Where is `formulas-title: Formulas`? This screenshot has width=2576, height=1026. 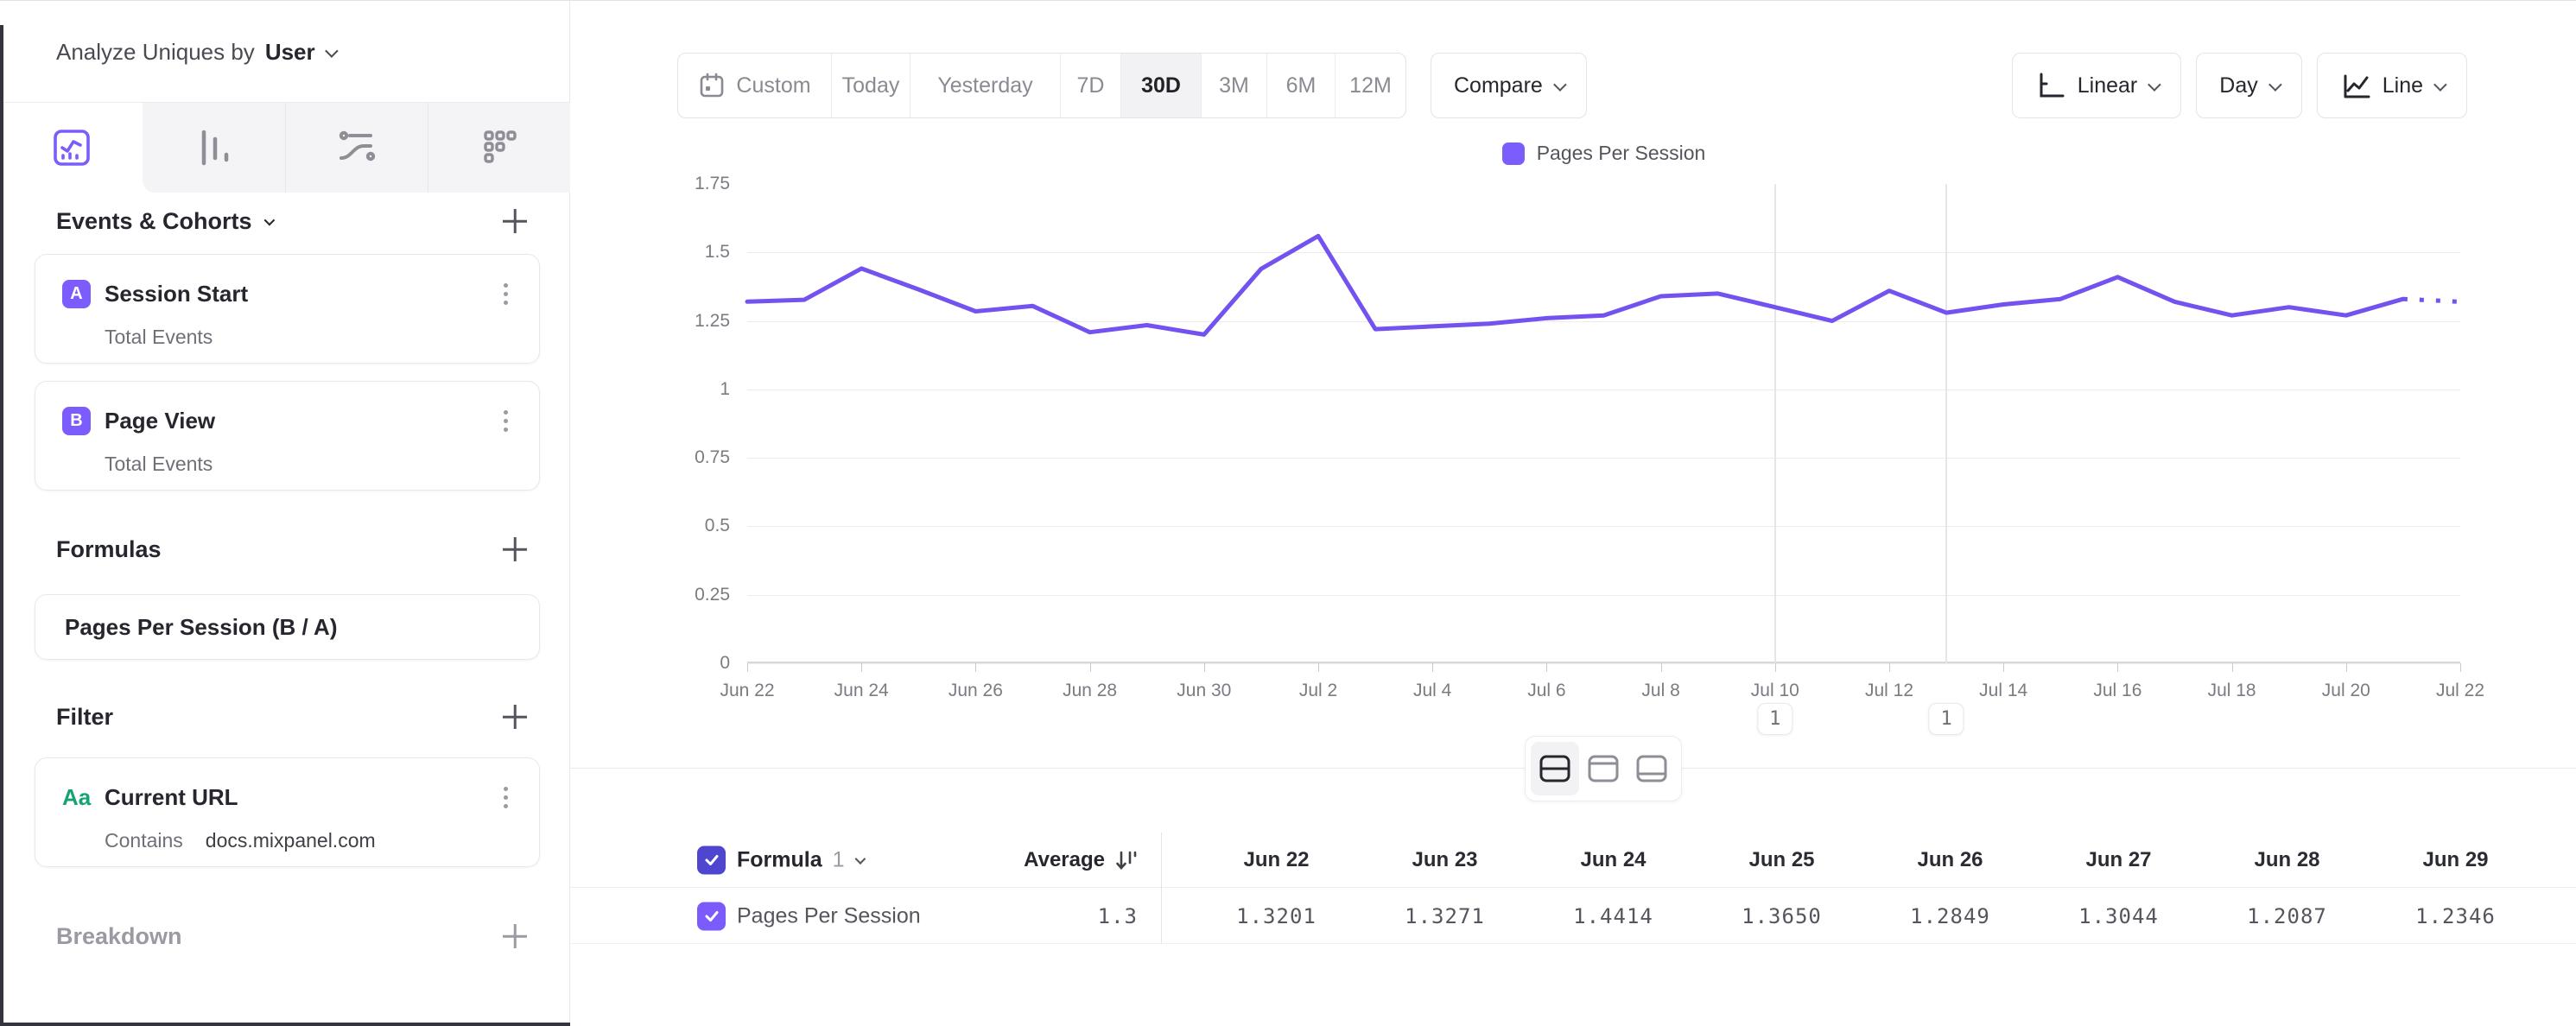
formulas-title: Formulas is located at coordinates (109, 549).